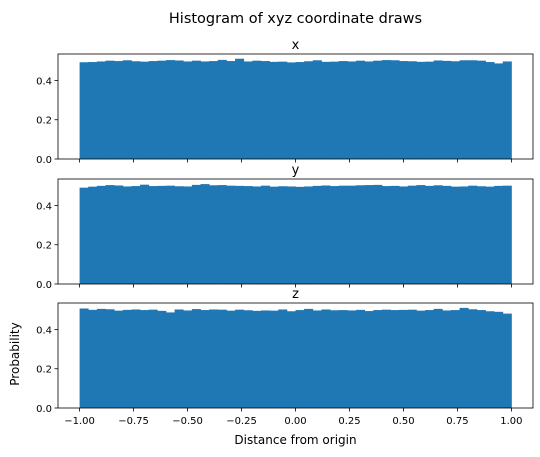 This screenshot has width=540, height=457. What do you see at coordinates (403, 421) in the screenshot?
I see `x-tick-label: 0.50` at bounding box center [403, 421].